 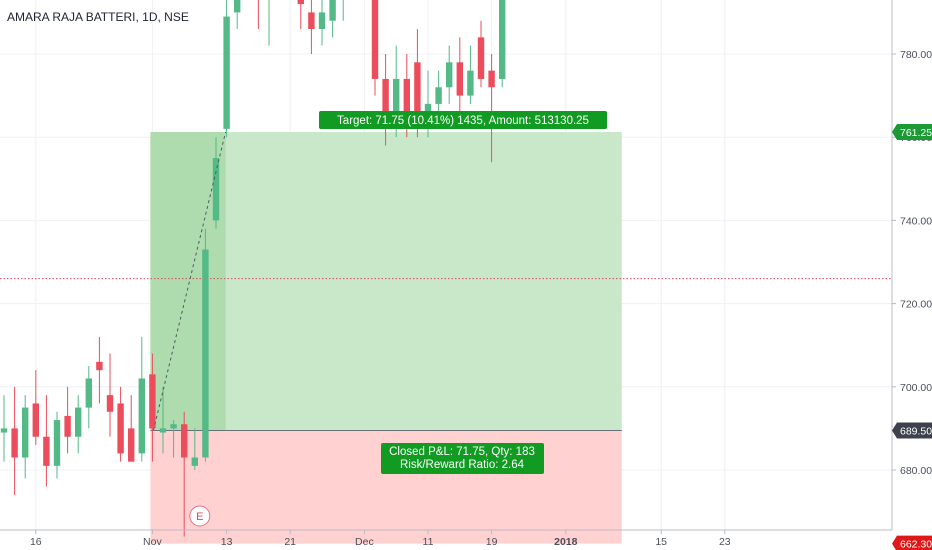 I want to click on y-tick-label: 700.00, so click(x=916, y=388).